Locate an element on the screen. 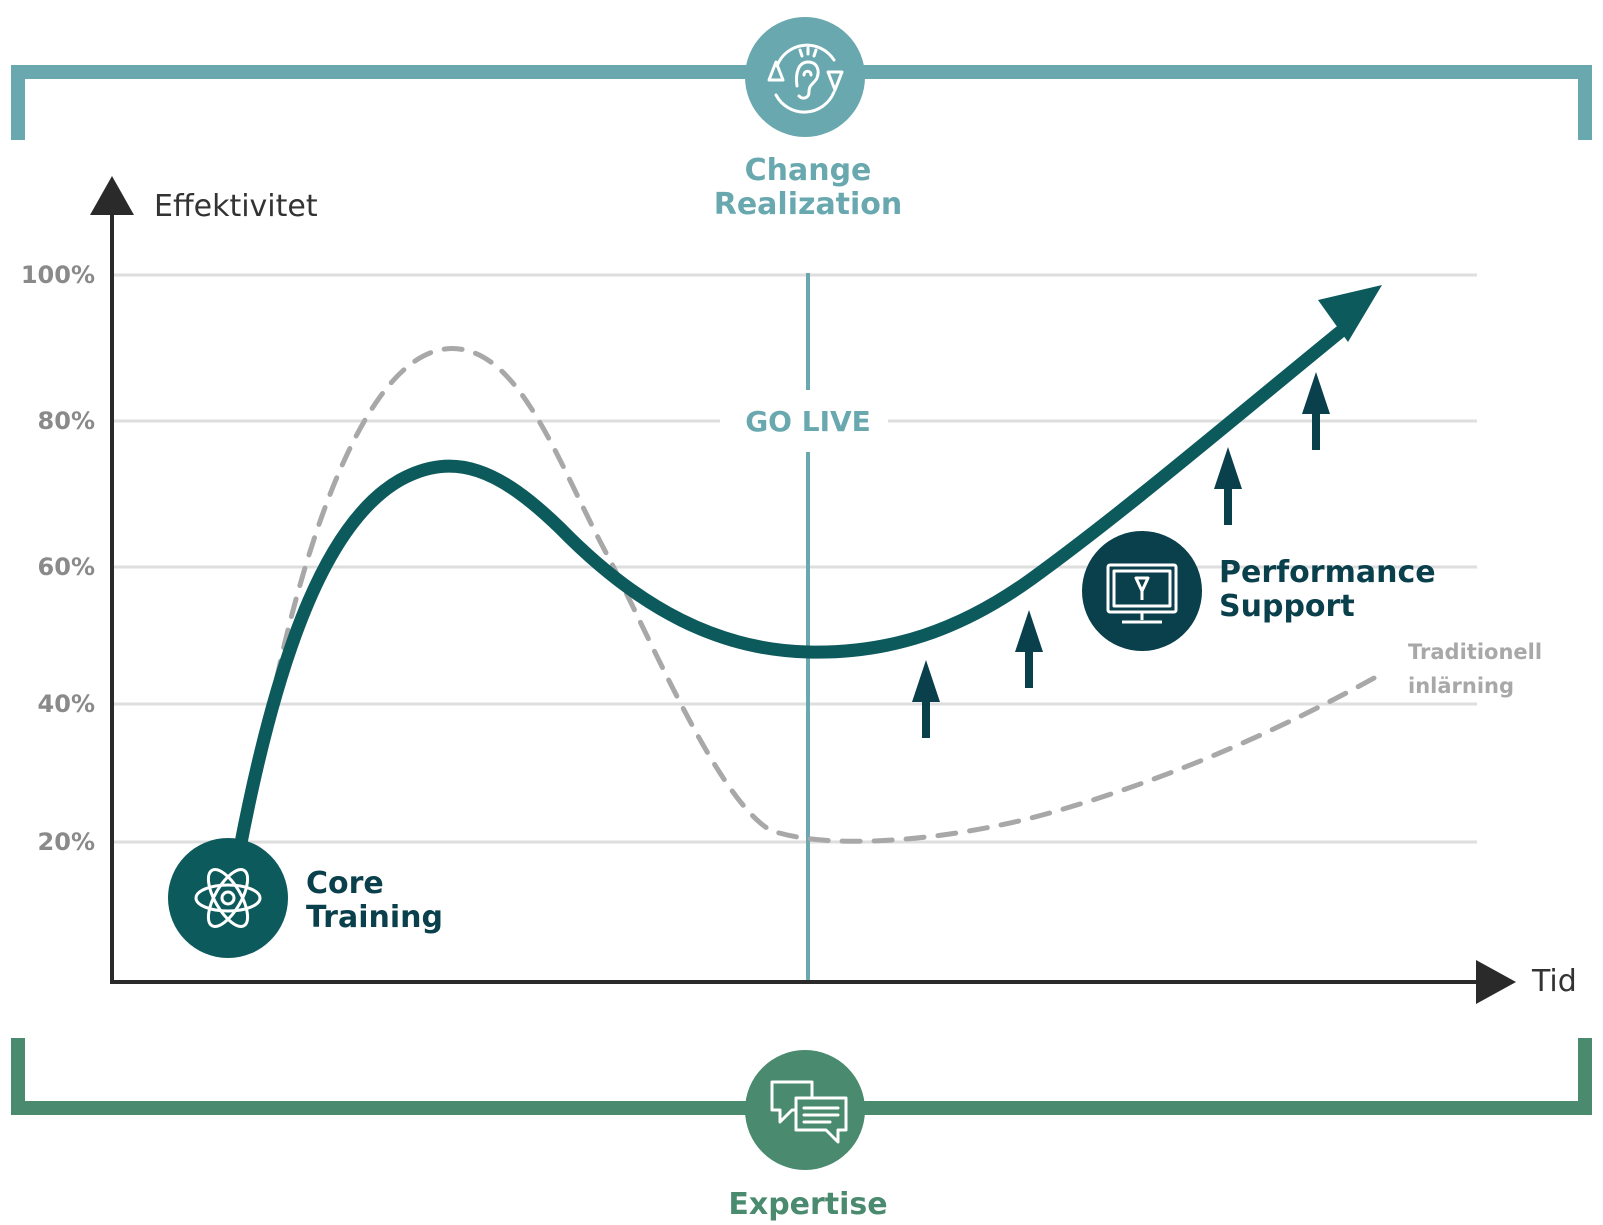 The width and height of the screenshot is (1603, 1225). traditional-label-line2: inlärning is located at coordinates (1461, 686).